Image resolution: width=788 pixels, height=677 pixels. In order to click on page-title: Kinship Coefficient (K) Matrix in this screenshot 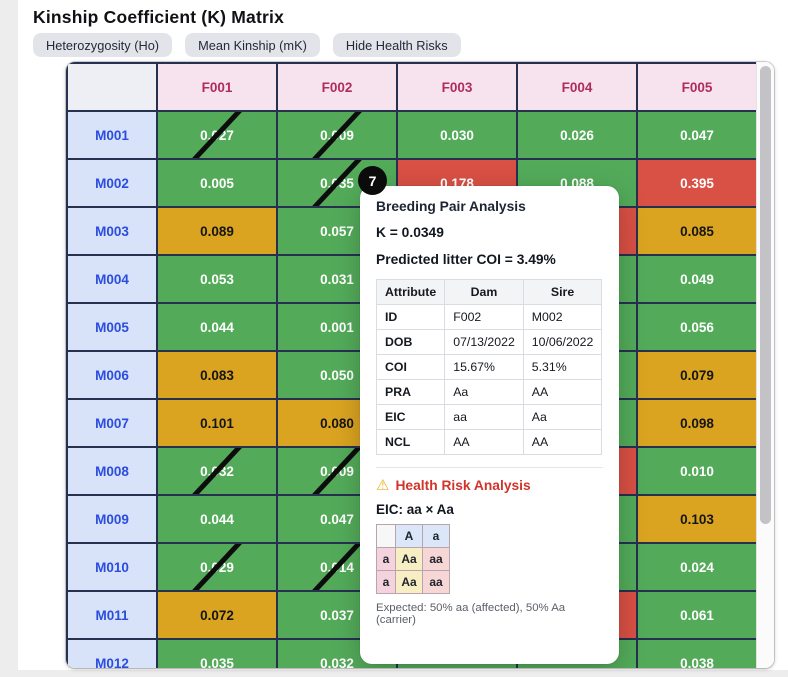, I will do `click(159, 17)`.